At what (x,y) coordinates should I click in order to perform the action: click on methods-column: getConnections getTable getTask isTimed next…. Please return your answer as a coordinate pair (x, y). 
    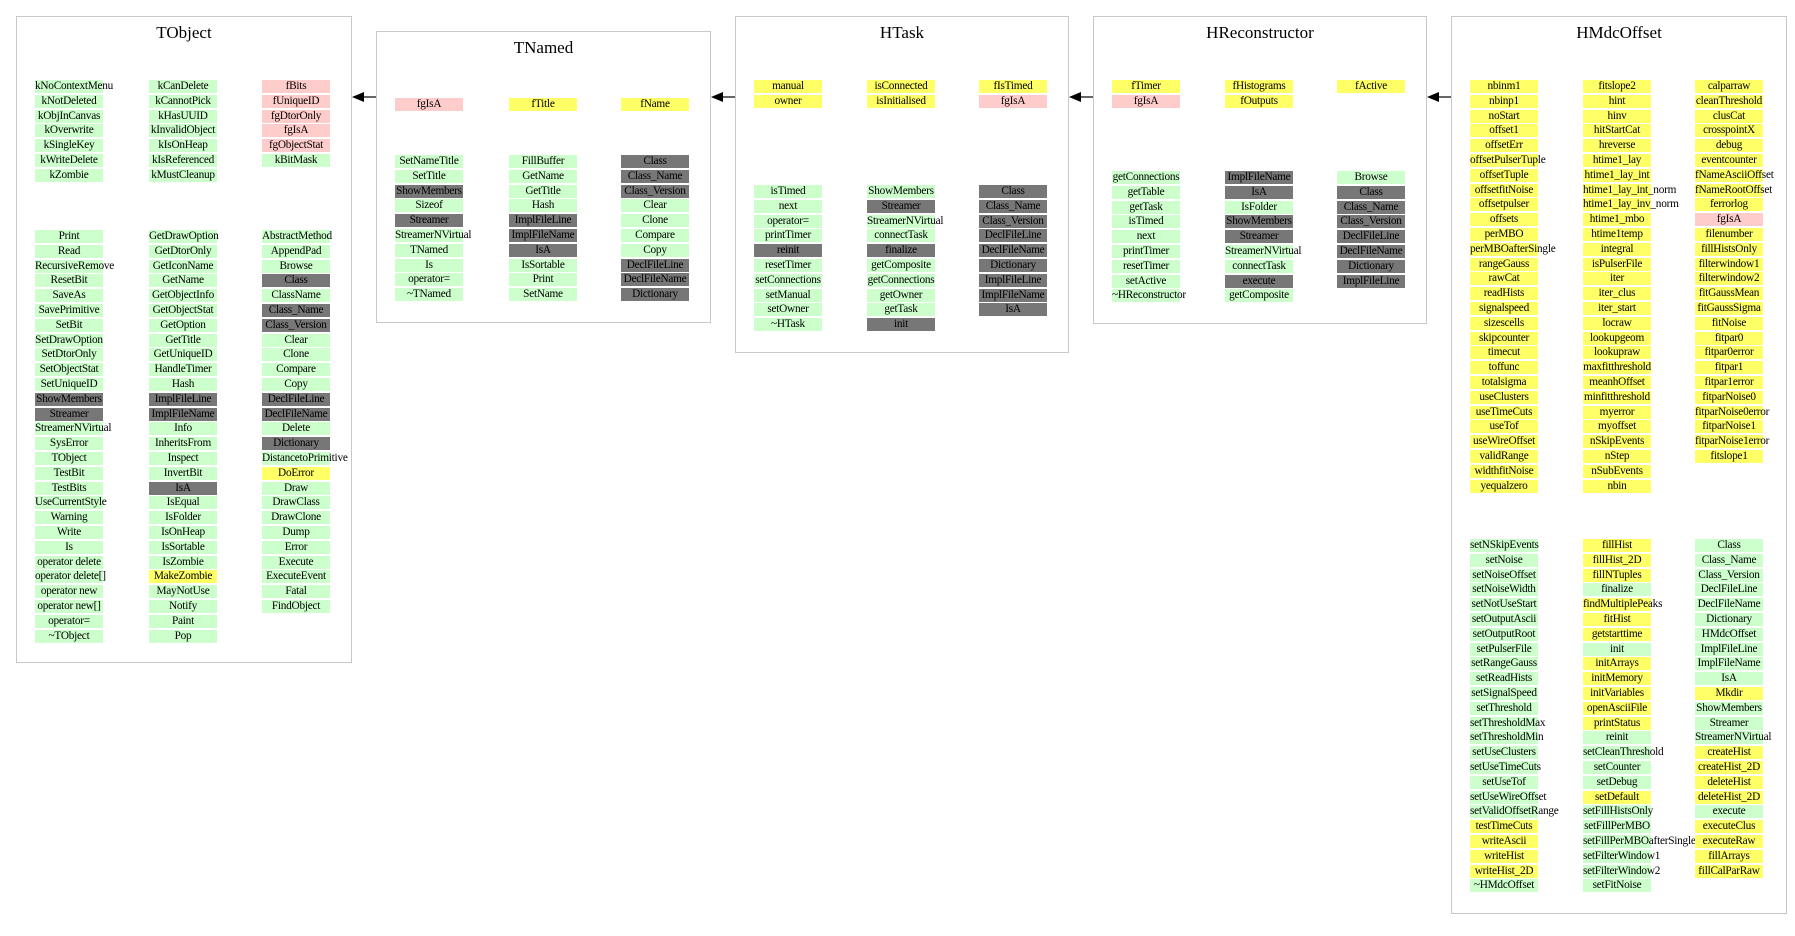
    Looking at the image, I should click on (1149, 237).